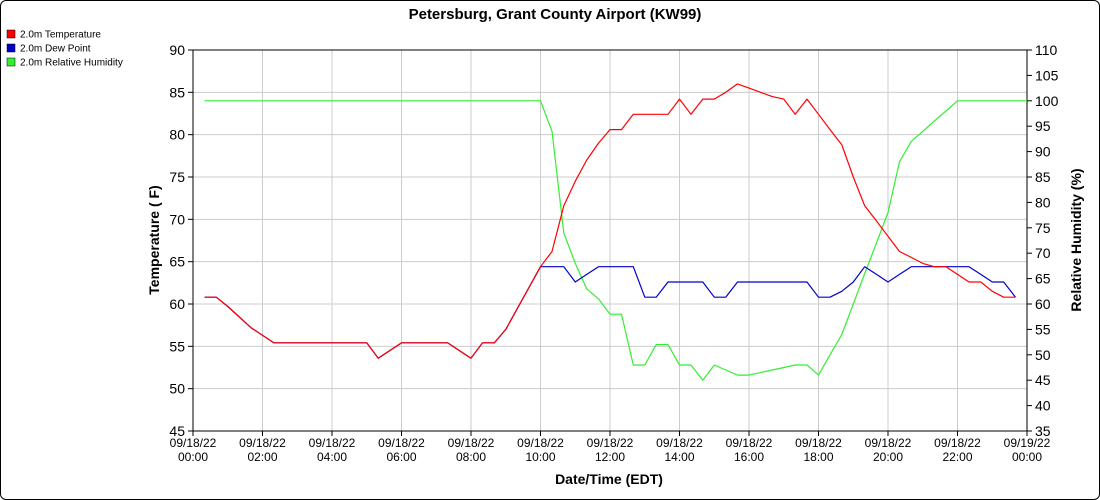 The image size is (1100, 500). I want to click on y-tick-label: 50, so click(177, 389).